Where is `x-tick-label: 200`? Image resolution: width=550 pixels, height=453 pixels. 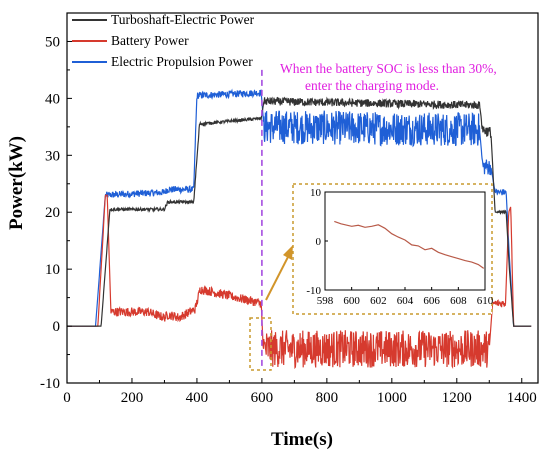 x-tick-label: 200 is located at coordinates (132, 398).